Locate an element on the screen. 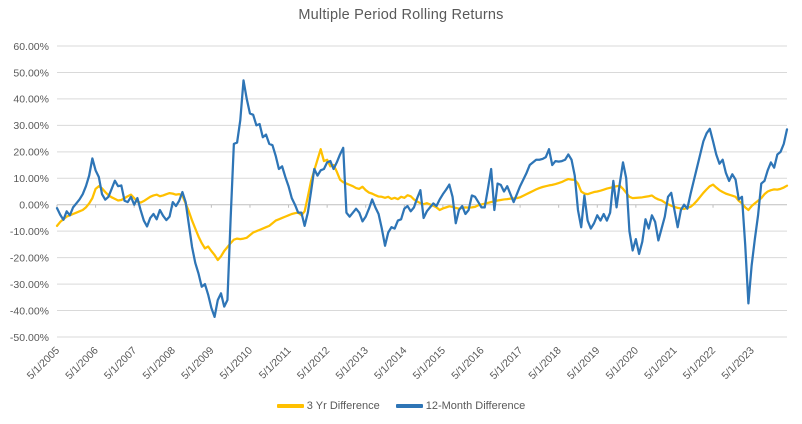  x-tick-label: 5/1/2022 is located at coordinates (699, 363).